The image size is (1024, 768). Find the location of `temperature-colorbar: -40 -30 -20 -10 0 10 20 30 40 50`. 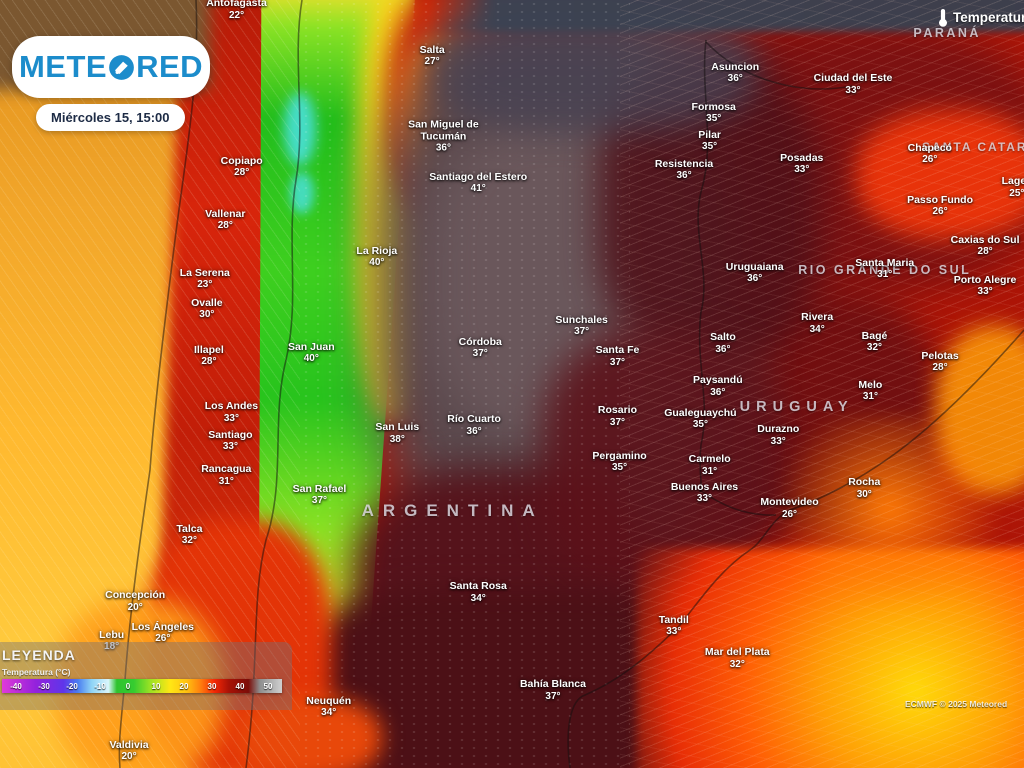

temperature-colorbar: -40 -30 -20 -10 0 10 20 30 40 50 is located at coordinates (142, 686).